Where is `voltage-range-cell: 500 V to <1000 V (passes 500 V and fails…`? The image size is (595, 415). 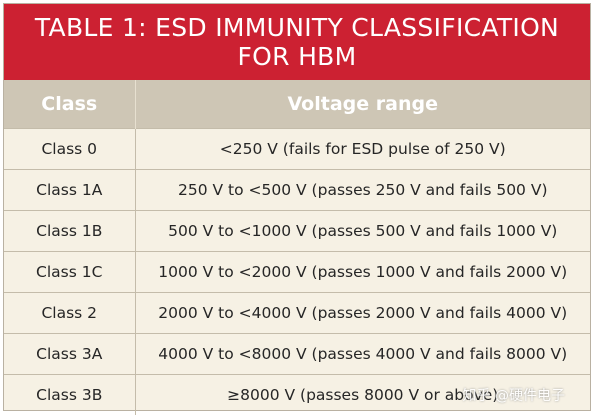 voltage-range-cell: 500 V to <1000 V (passes 500 V and fails… is located at coordinates (362, 231).